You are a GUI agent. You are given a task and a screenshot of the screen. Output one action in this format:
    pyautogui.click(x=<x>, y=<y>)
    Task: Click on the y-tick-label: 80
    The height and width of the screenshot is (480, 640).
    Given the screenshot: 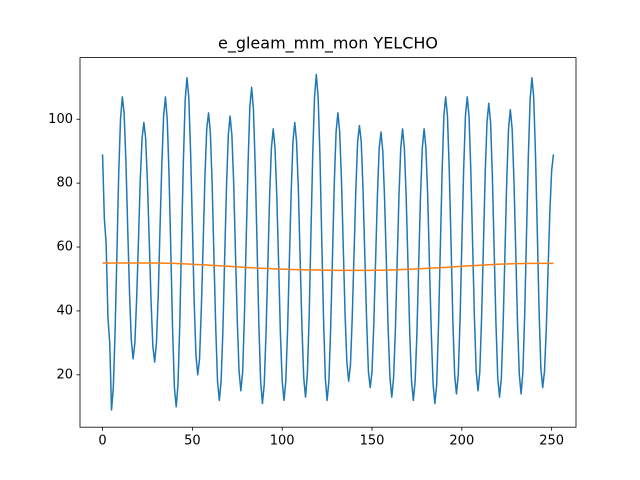 What is the action you would take?
    pyautogui.click(x=64, y=183)
    